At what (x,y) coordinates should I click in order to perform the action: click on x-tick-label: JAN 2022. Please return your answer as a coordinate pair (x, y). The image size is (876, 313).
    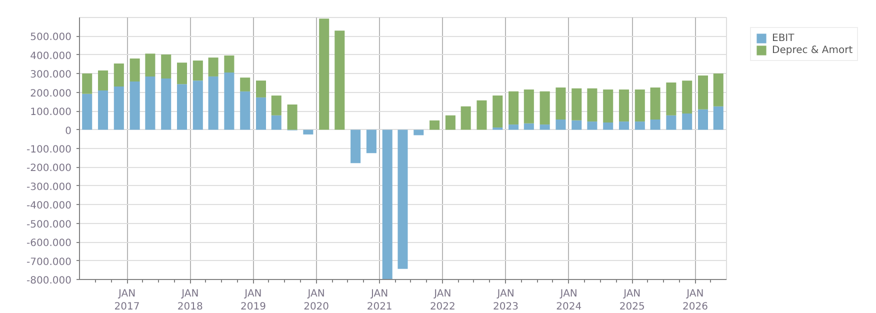
    Looking at the image, I should click on (443, 300).